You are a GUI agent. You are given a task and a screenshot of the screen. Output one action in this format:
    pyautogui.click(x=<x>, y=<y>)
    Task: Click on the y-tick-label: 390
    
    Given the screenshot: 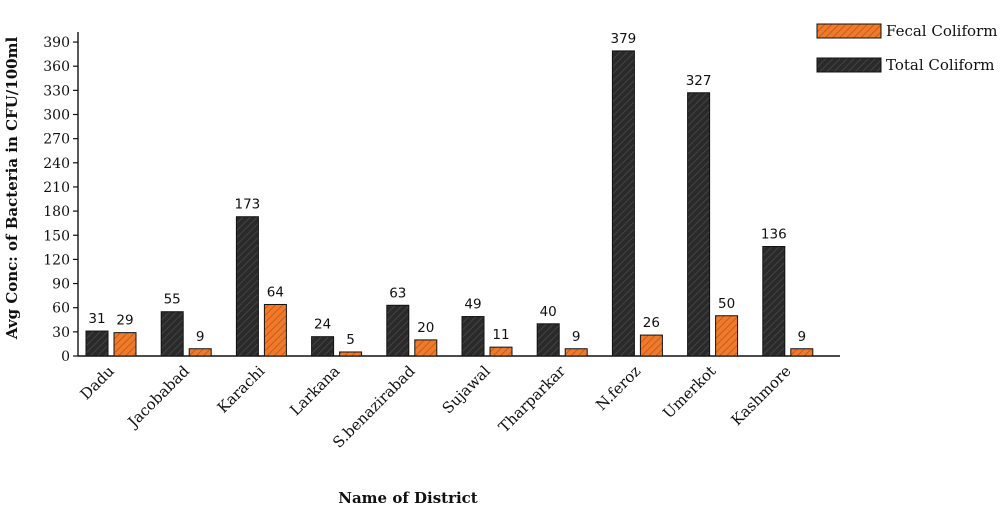 What is the action you would take?
    pyautogui.click(x=56, y=43)
    